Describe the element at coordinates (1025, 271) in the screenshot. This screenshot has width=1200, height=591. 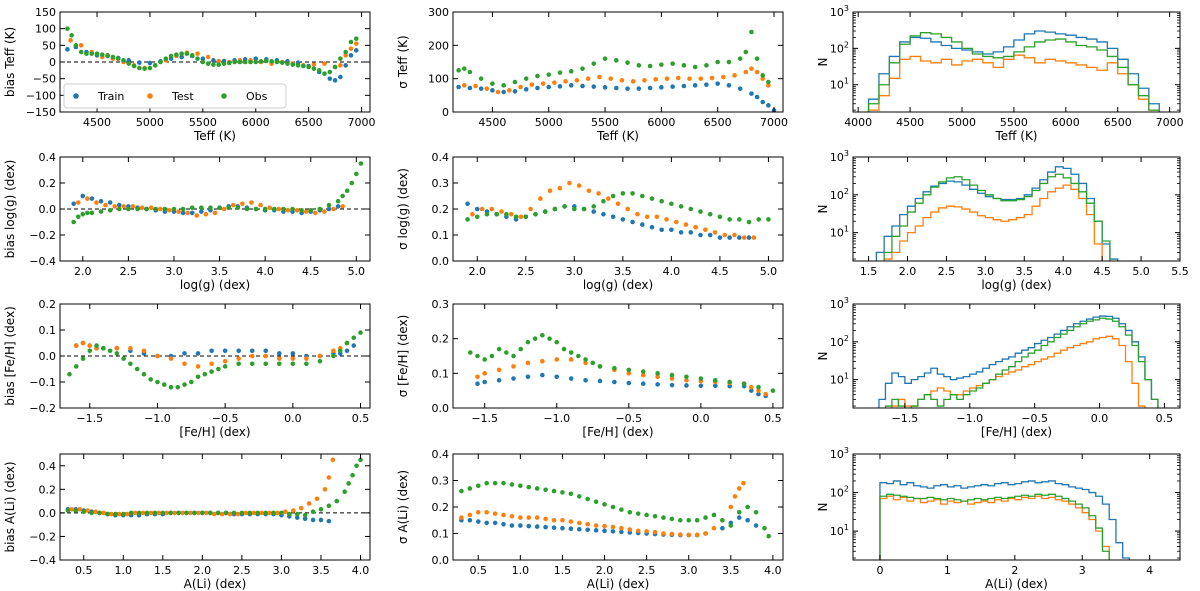
I see `x-tick-label: 3.5` at that location.